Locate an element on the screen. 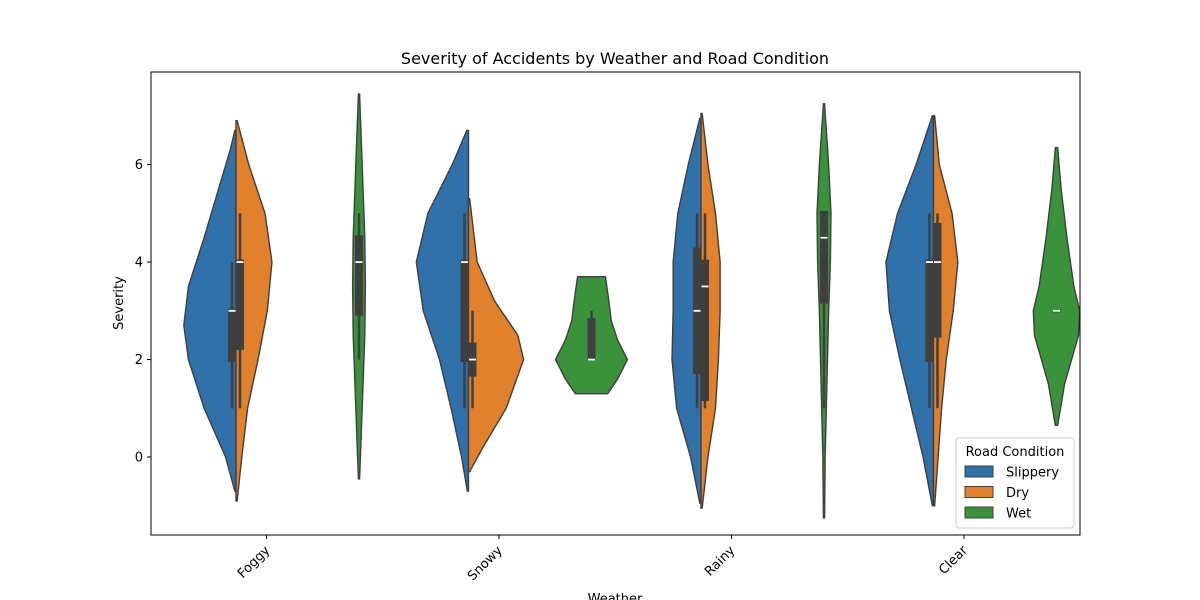  box-clear-slippery-iqr-box is located at coordinates (929, 310).